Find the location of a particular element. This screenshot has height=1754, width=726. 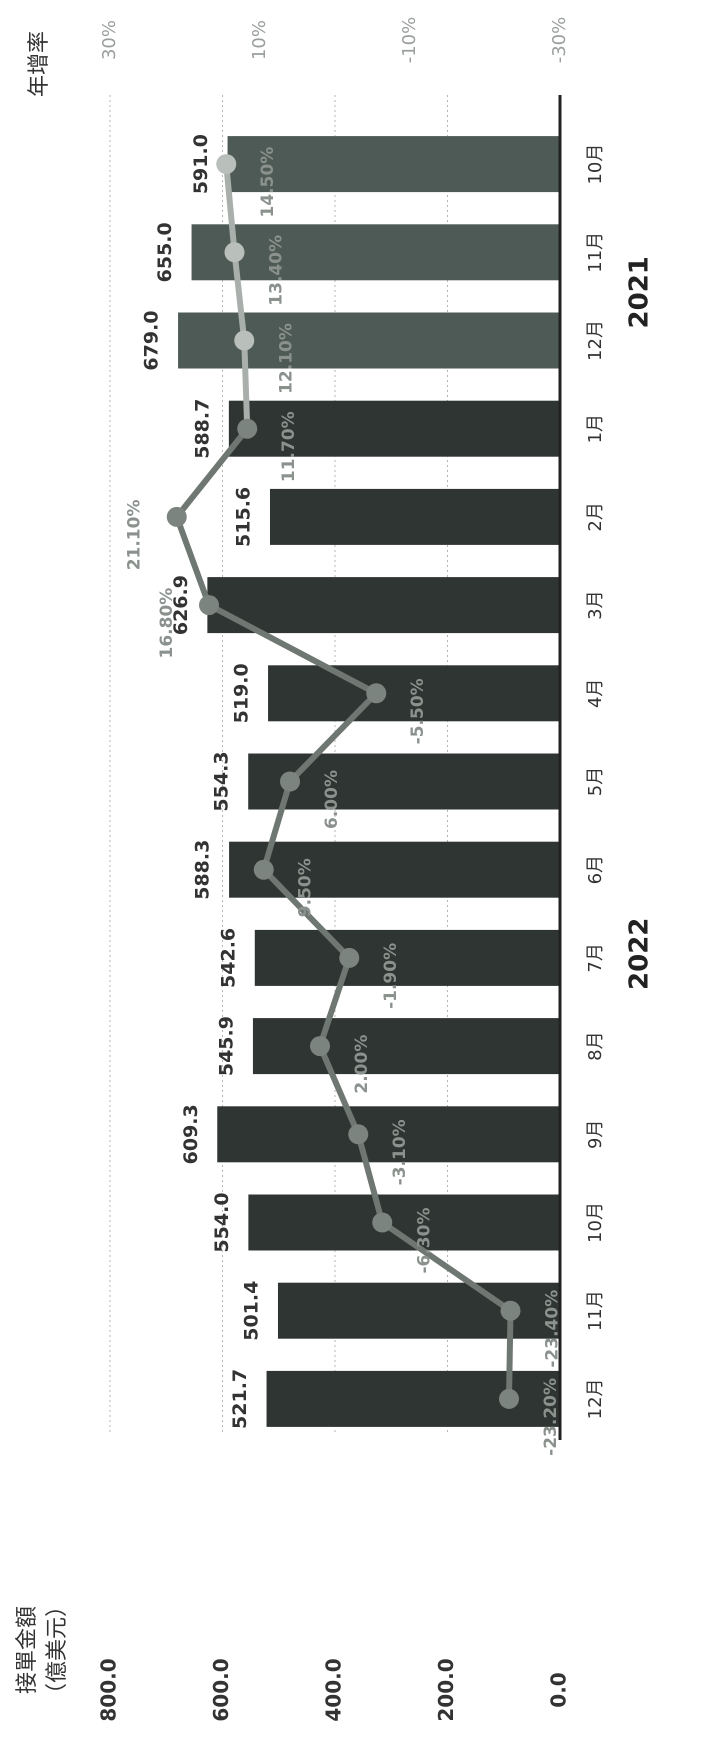

rate-value-label: 6.00% is located at coordinates (332, 799).